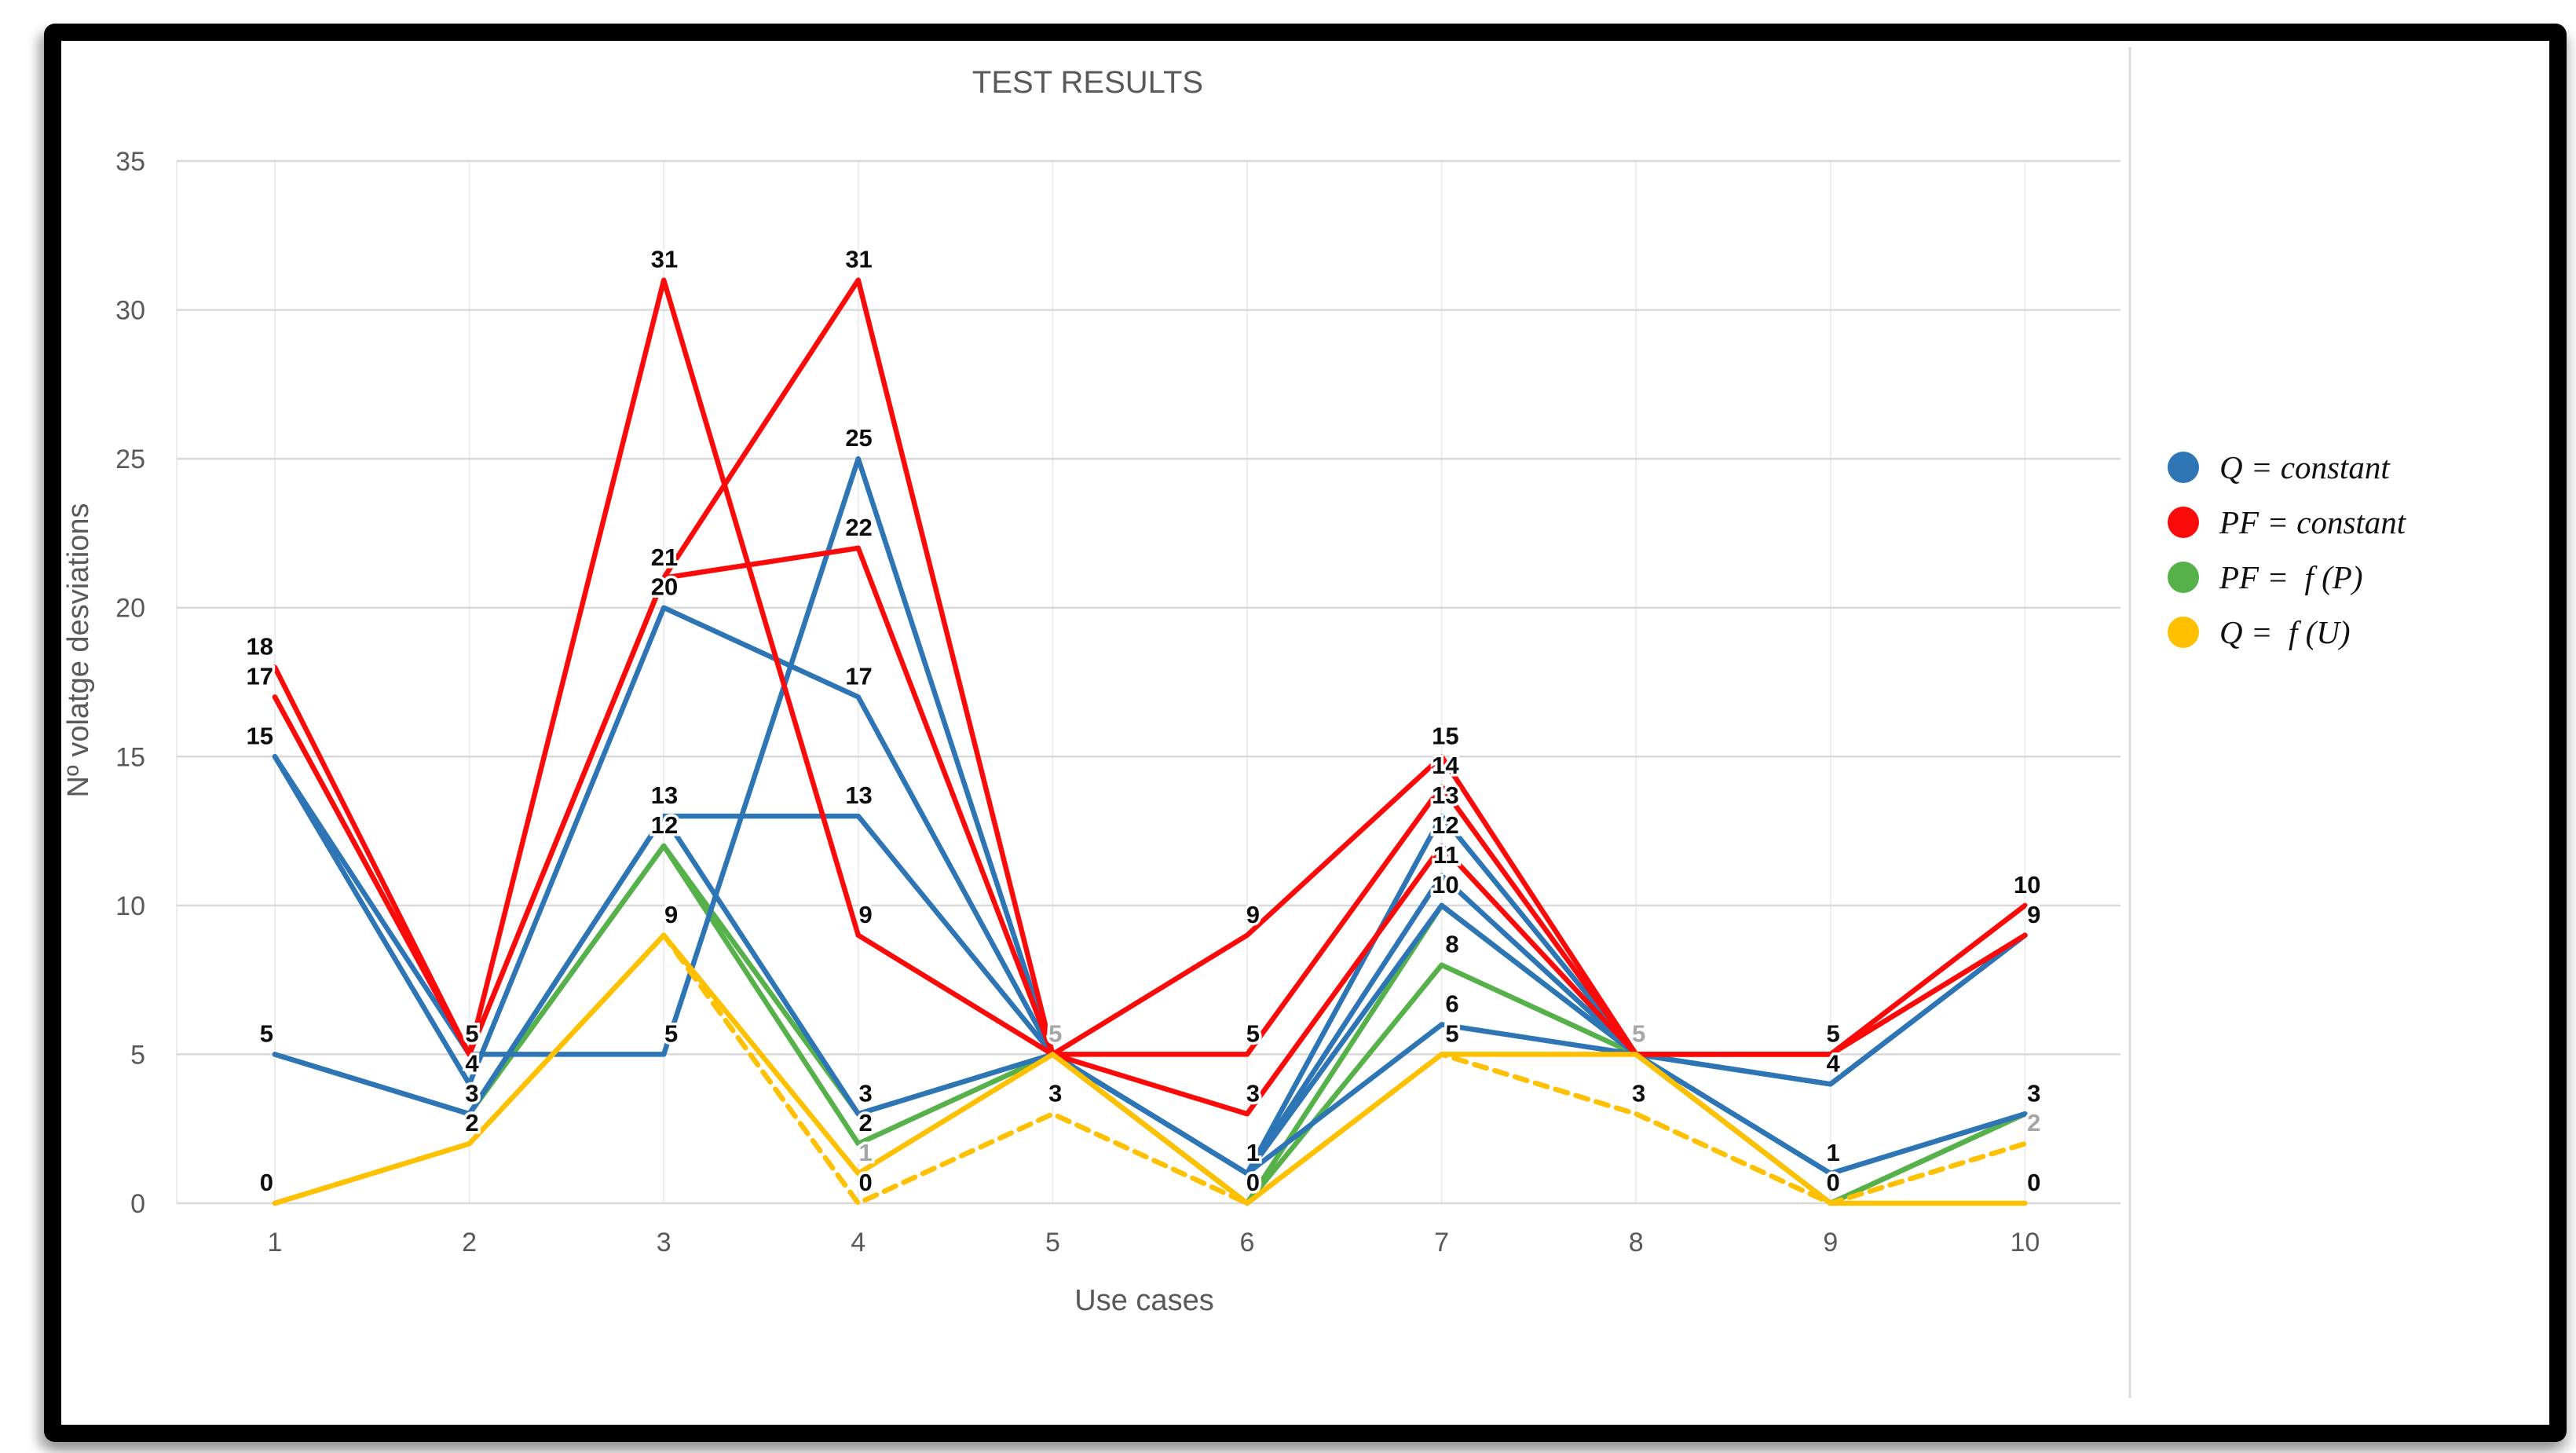 The width and height of the screenshot is (2576, 1453). I want to click on legend-swatch-green-icon, so click(2183, 577).